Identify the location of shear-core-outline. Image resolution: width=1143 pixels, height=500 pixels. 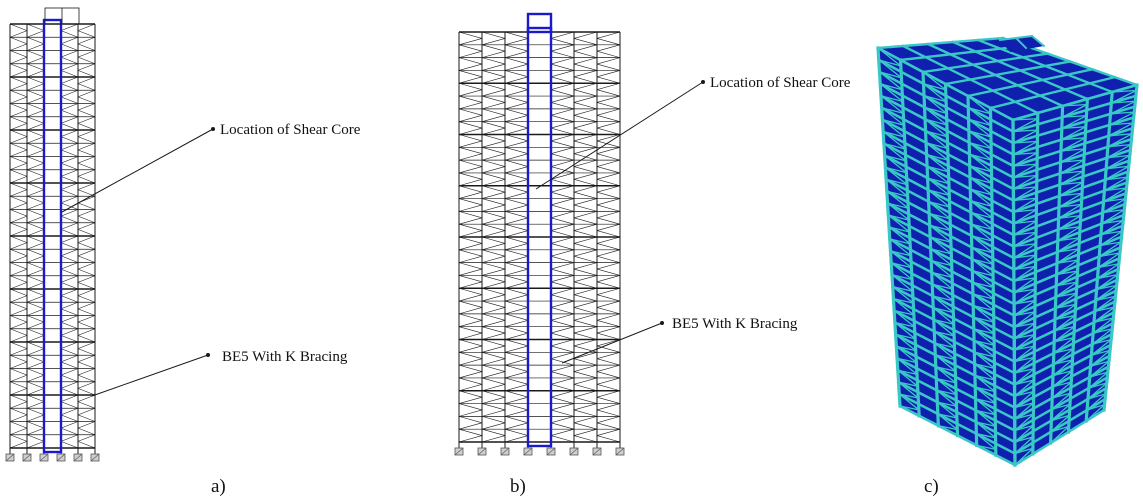
(52, 236).